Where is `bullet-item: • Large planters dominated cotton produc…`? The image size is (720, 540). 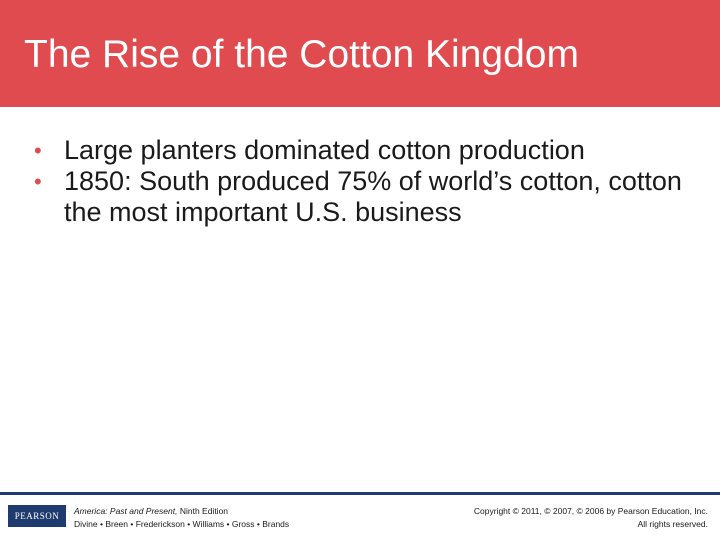
bullet-item: • Large planters dominated cotton produc… is located at coordinates (364, 150).